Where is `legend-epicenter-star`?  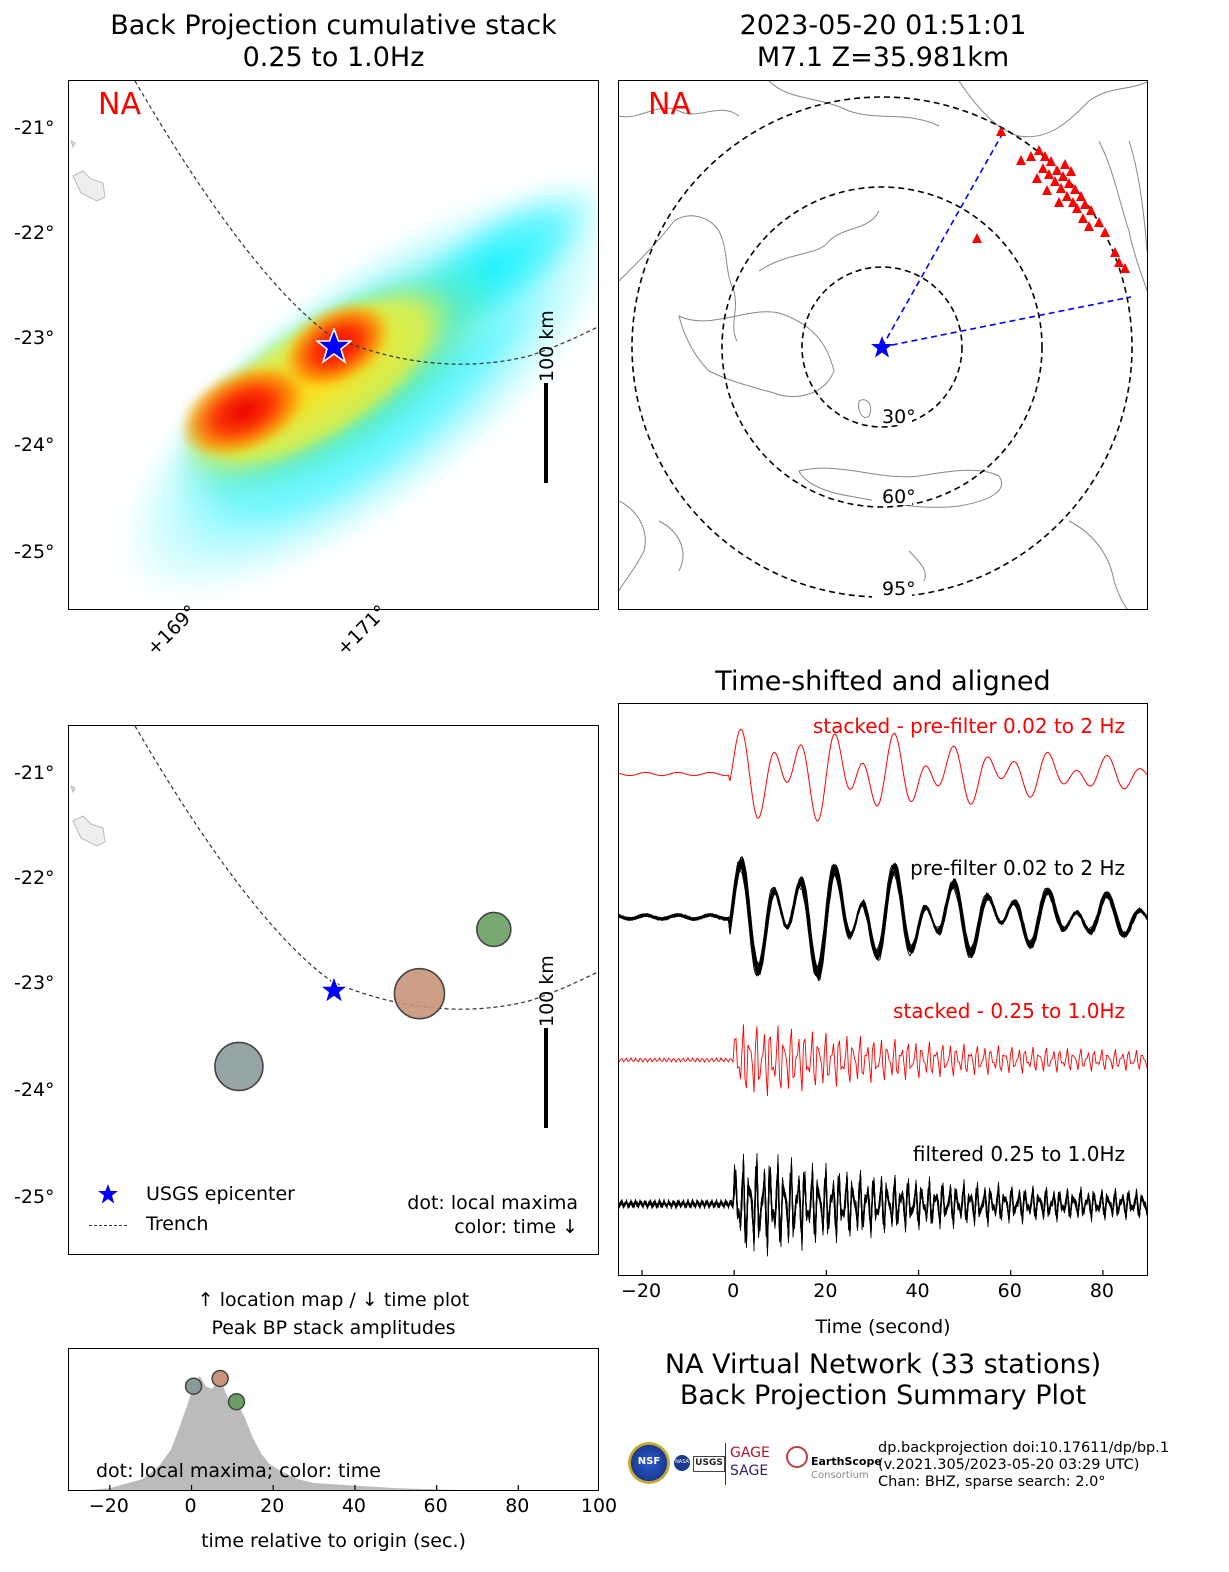 legend-epicenter-star is located at coordinates (108, 1194).